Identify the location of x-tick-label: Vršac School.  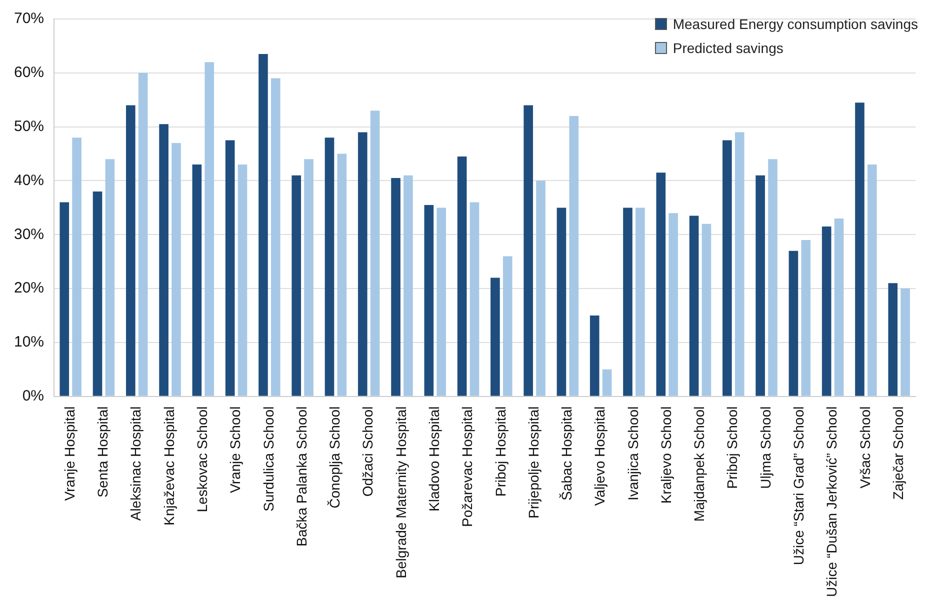
(864, 447).